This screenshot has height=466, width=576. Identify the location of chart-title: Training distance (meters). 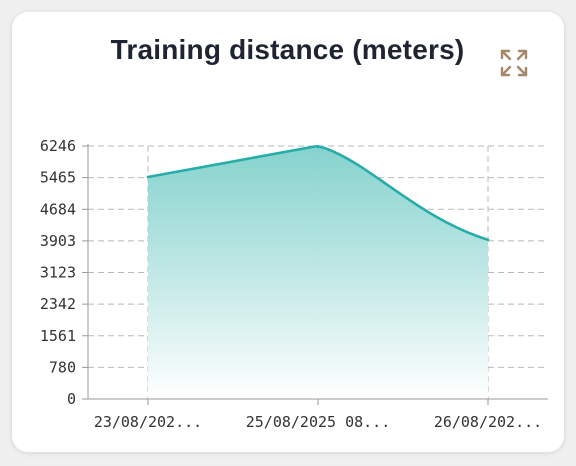
(287, 49).